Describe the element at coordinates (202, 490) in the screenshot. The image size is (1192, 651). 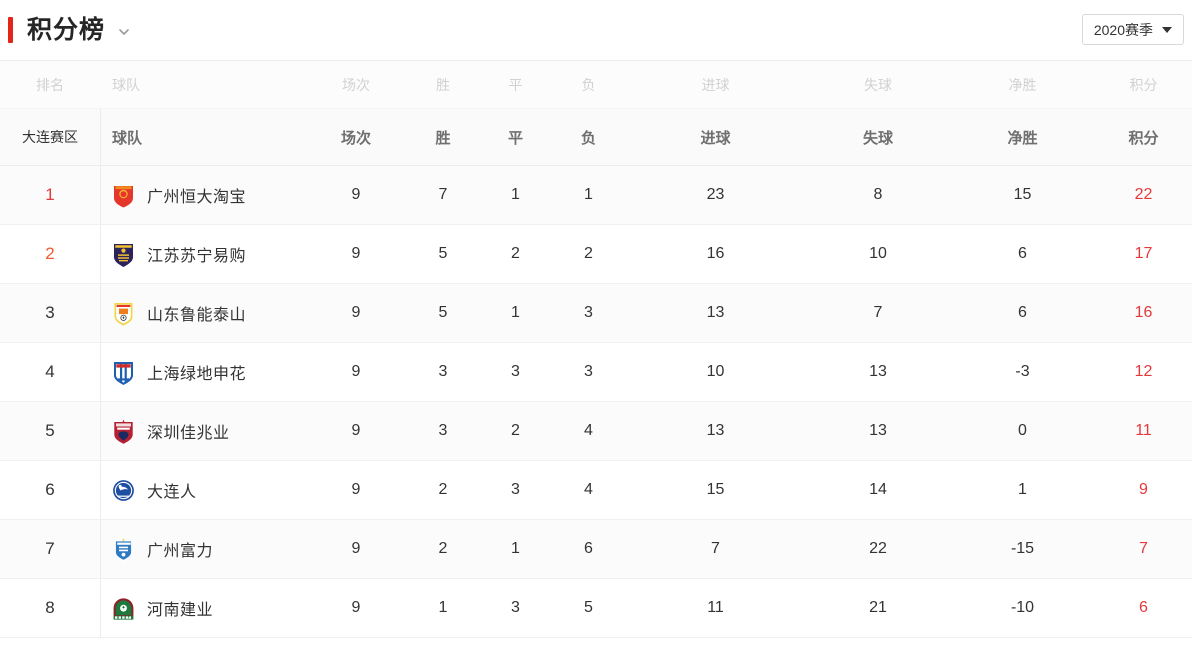
I see `cell-team: 大连人` at that location.